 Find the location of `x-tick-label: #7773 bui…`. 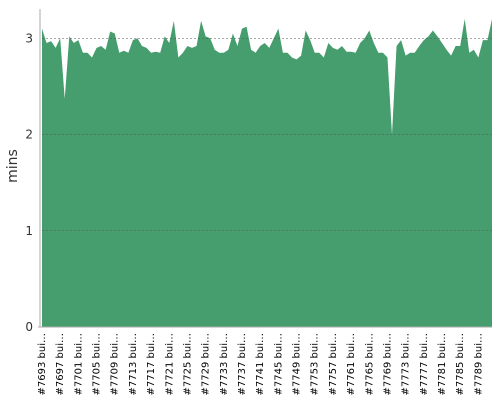

x-tick-label: #7773 bui… is located at coordinates (406, 364).